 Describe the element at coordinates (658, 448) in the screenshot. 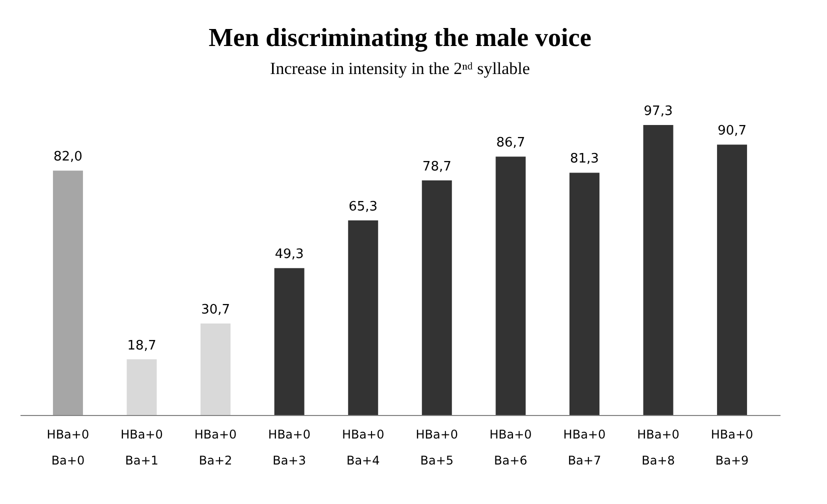

I see `x-tick-label: HBa+0 Ba+8` at that location.